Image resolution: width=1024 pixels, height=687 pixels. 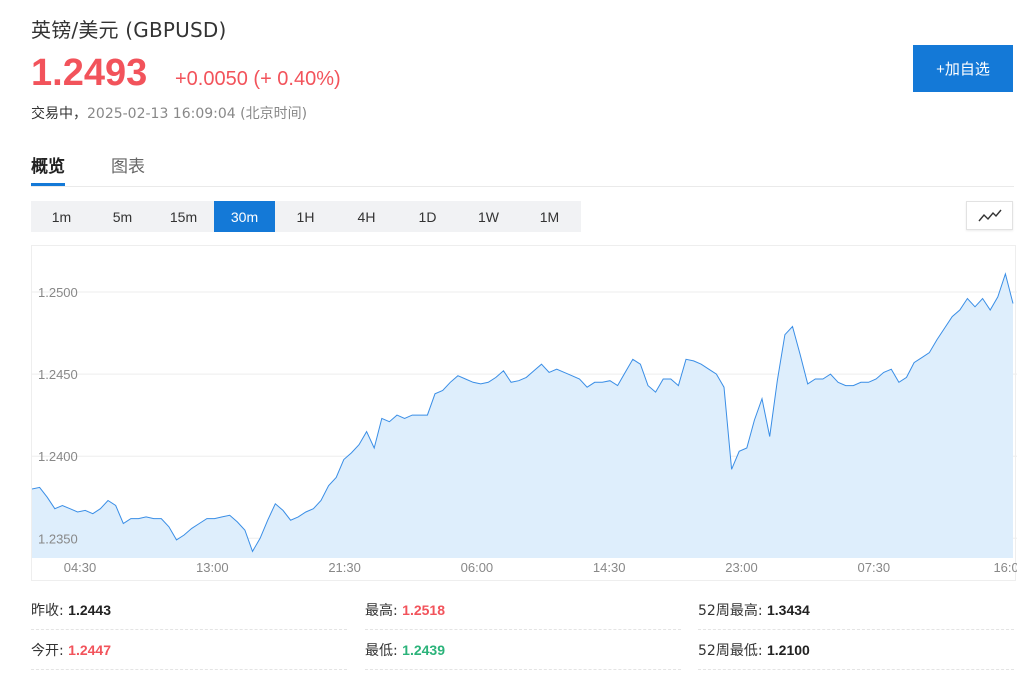 I want to click on period-1w: 1W, so click(x=488, y=216).